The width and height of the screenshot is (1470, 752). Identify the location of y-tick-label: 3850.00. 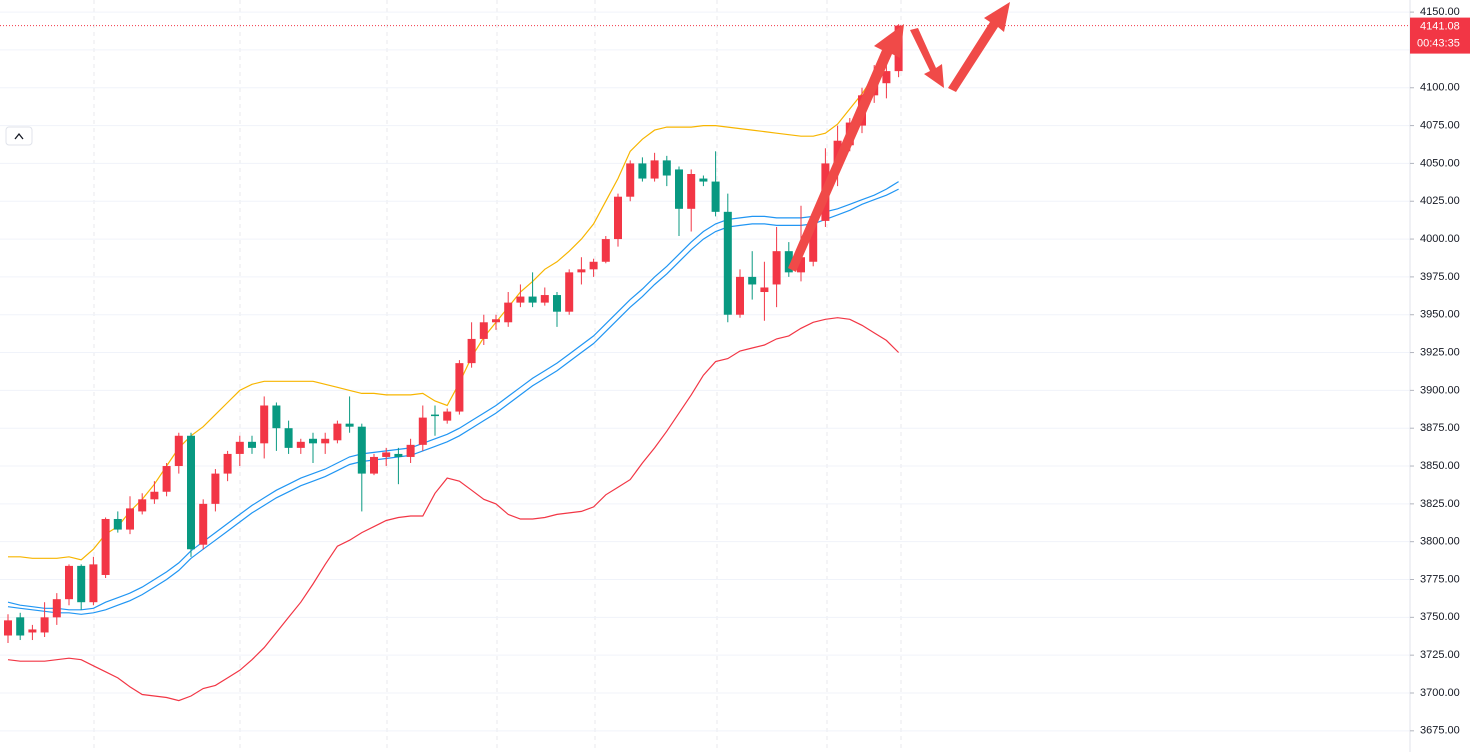
(1440, 466).